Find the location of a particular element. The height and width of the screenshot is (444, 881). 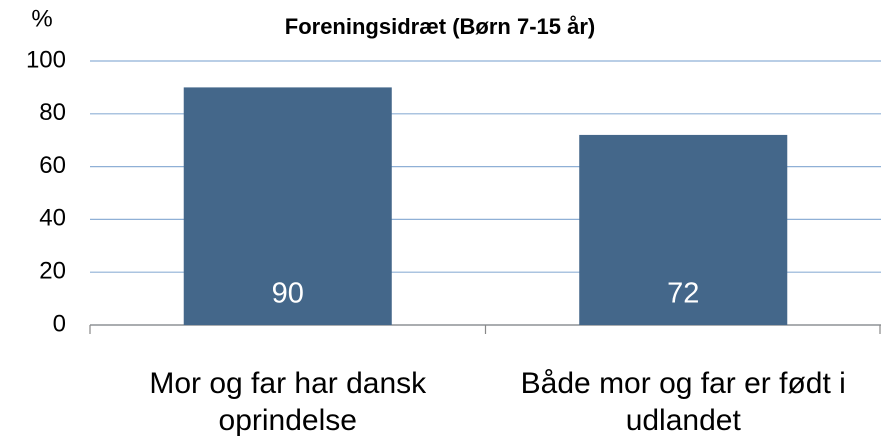

x-tick-label: Mor og far har dansk oprindelse is located at coordinates (288, 402).